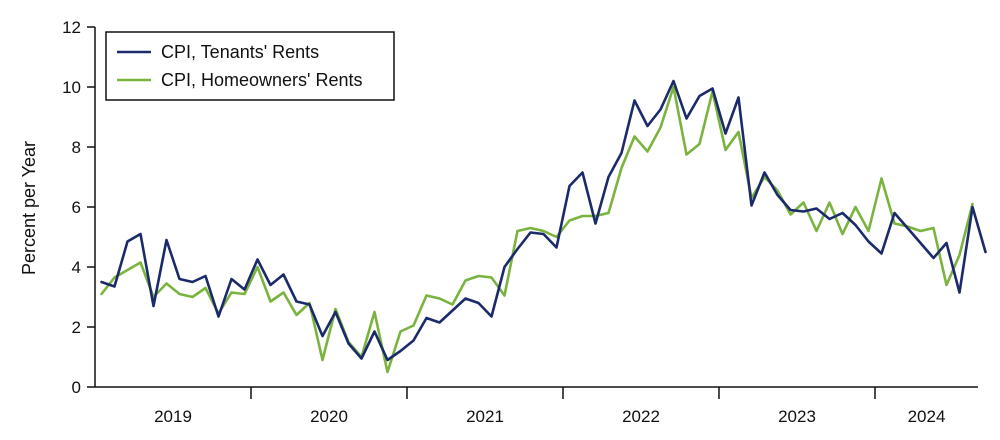 This screenshot has width=1000, height=440. What do you see at coordinates (797, 416) in the screenshot?
I see `x-tick-label: 2023` at bounding box center [797, 416].